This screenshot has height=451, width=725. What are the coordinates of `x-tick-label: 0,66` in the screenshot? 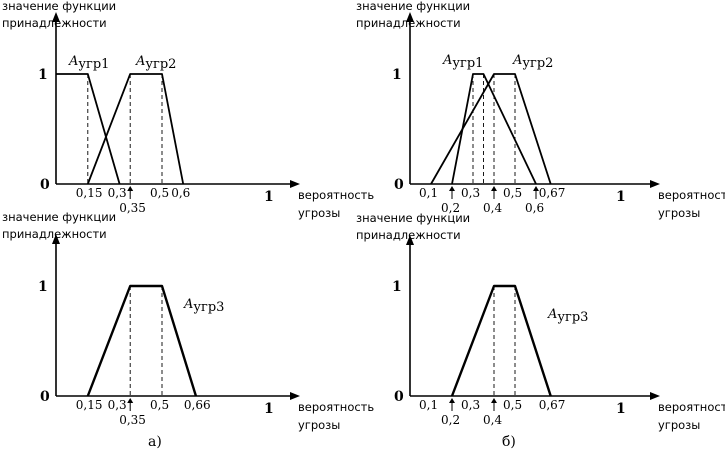 It's located at (197, 405).